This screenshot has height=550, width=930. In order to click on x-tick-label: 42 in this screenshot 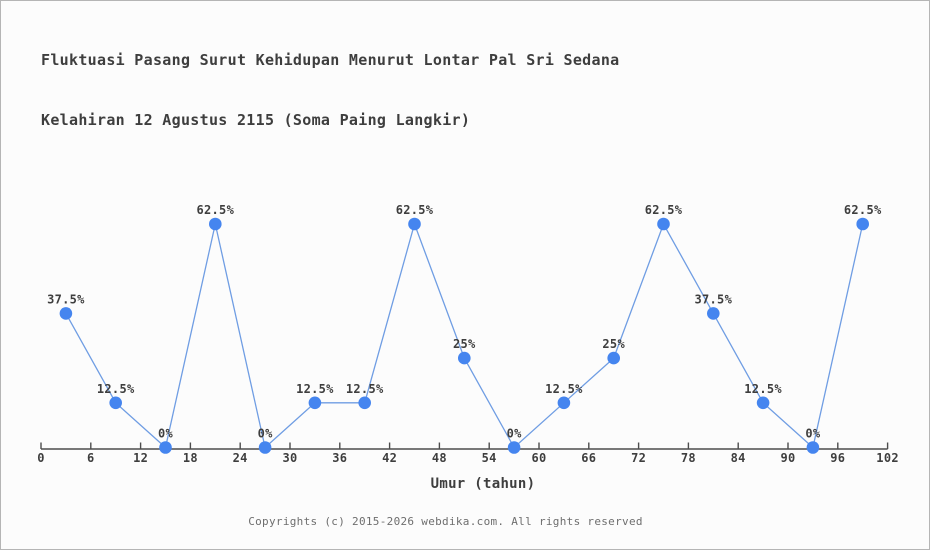, I will do `click(389, 458)`.